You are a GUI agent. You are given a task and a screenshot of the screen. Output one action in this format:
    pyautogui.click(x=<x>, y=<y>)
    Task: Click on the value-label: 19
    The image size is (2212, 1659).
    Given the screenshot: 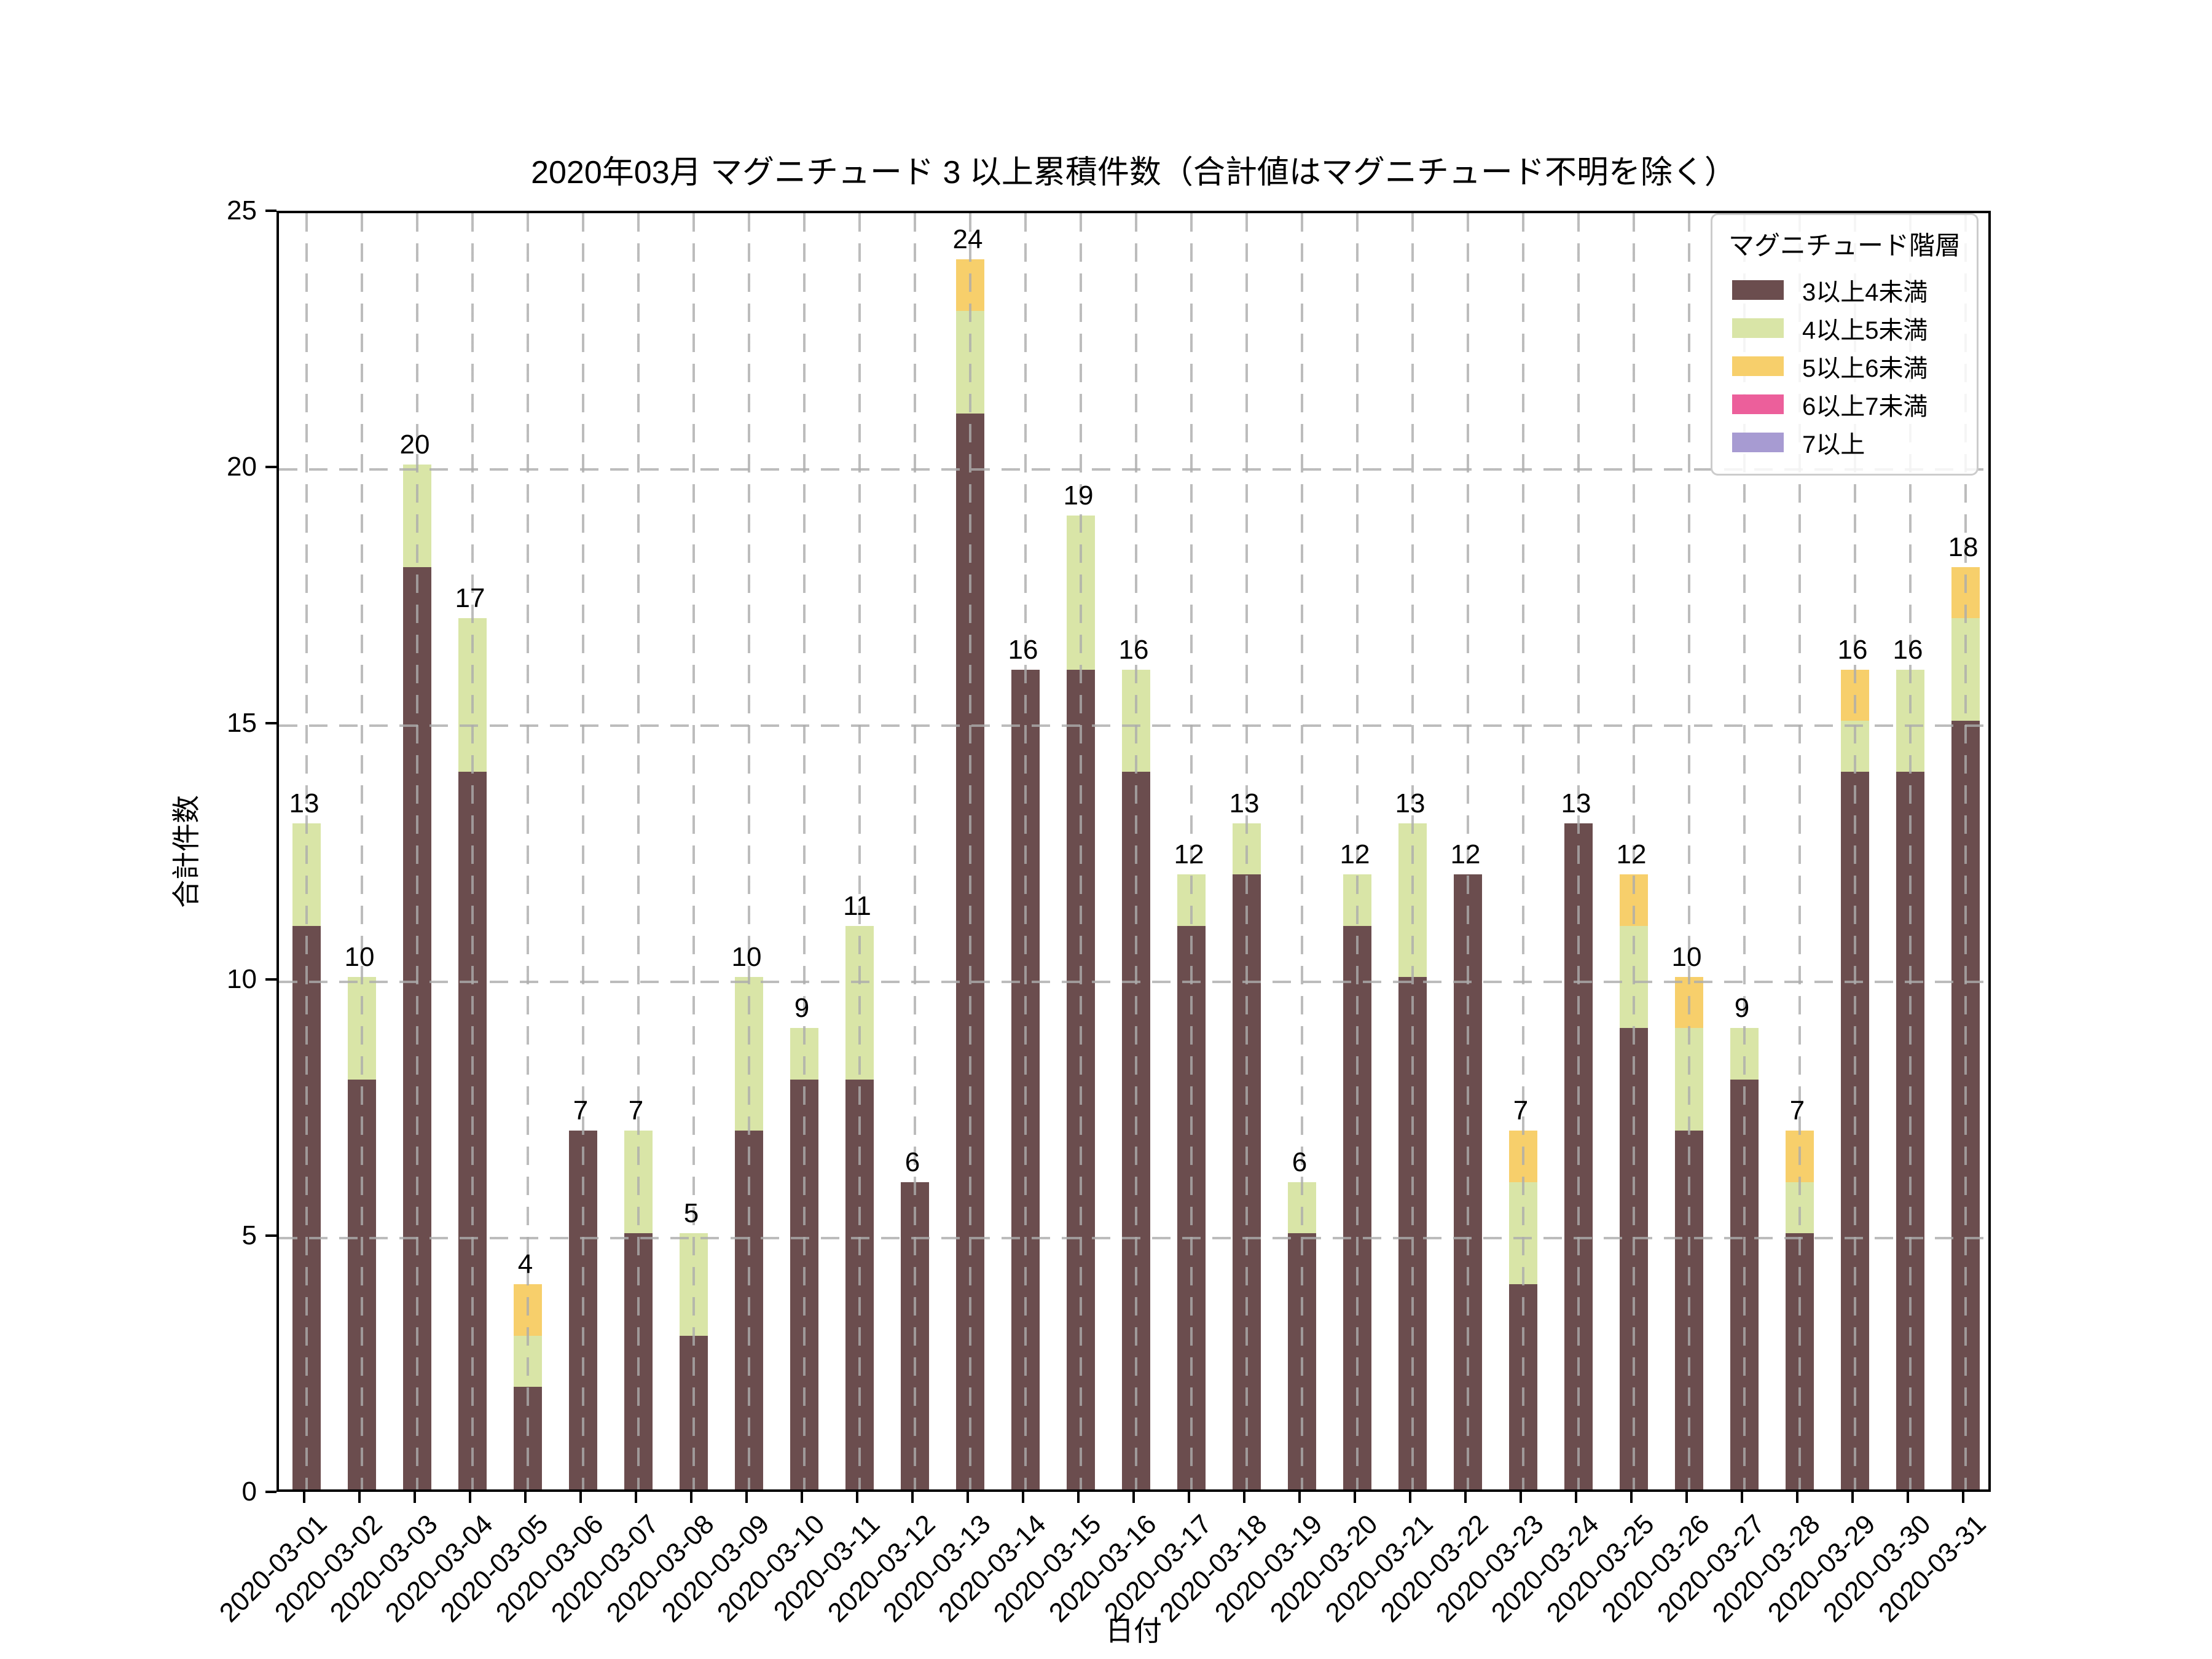 What is the action you would take?
    pyautogui.click(x=1078, y=495)
    